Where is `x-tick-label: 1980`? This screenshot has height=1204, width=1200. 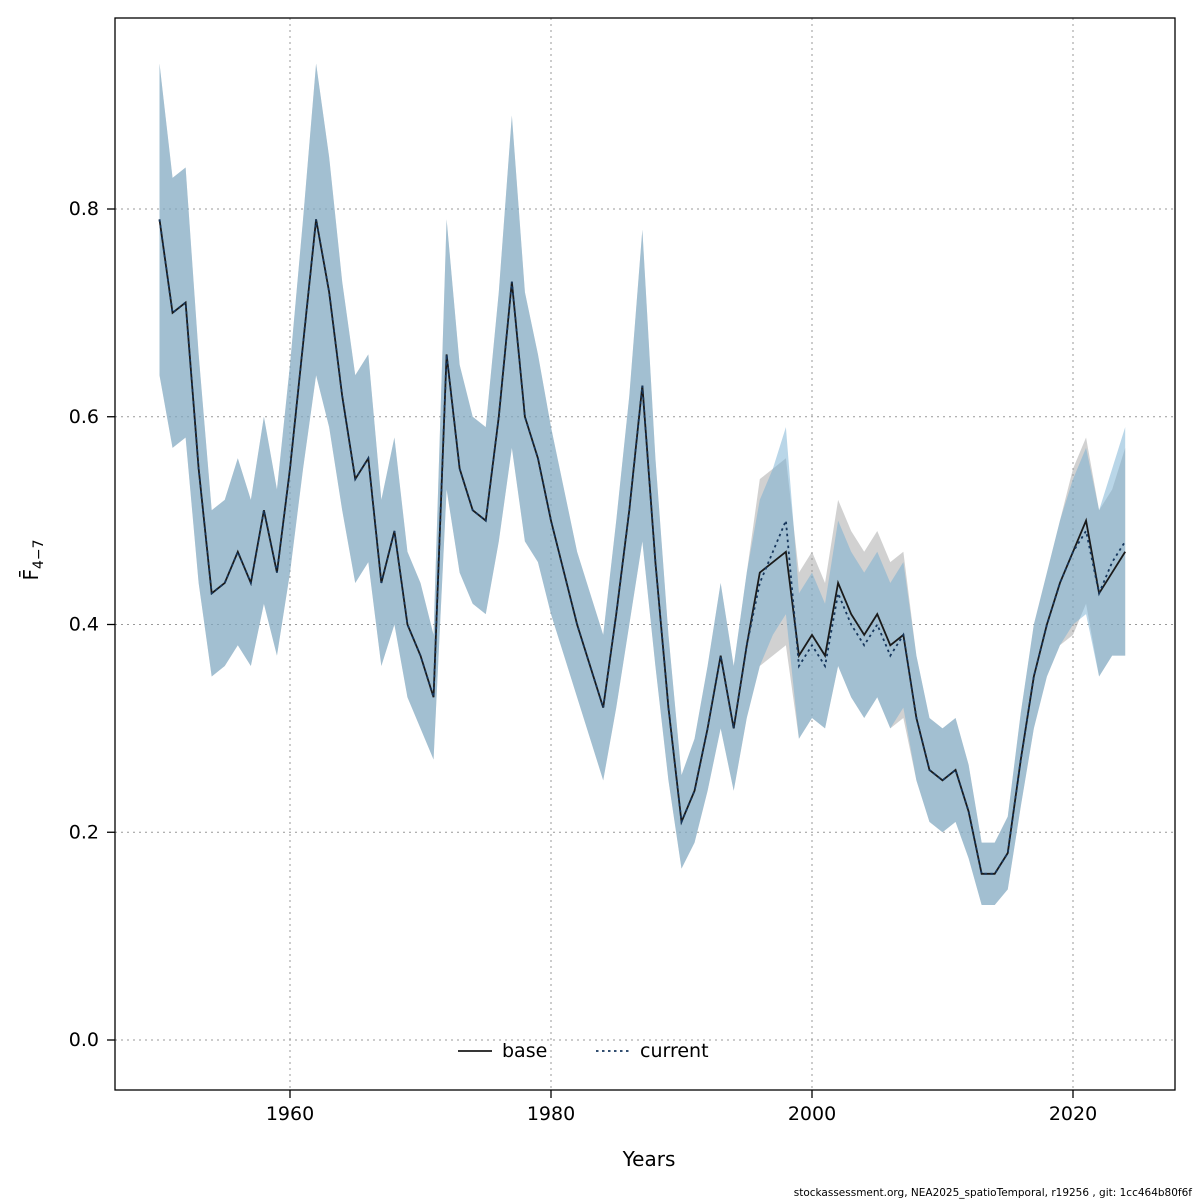
x-tick-label: 1980 is located at coordinates (551, 1114).